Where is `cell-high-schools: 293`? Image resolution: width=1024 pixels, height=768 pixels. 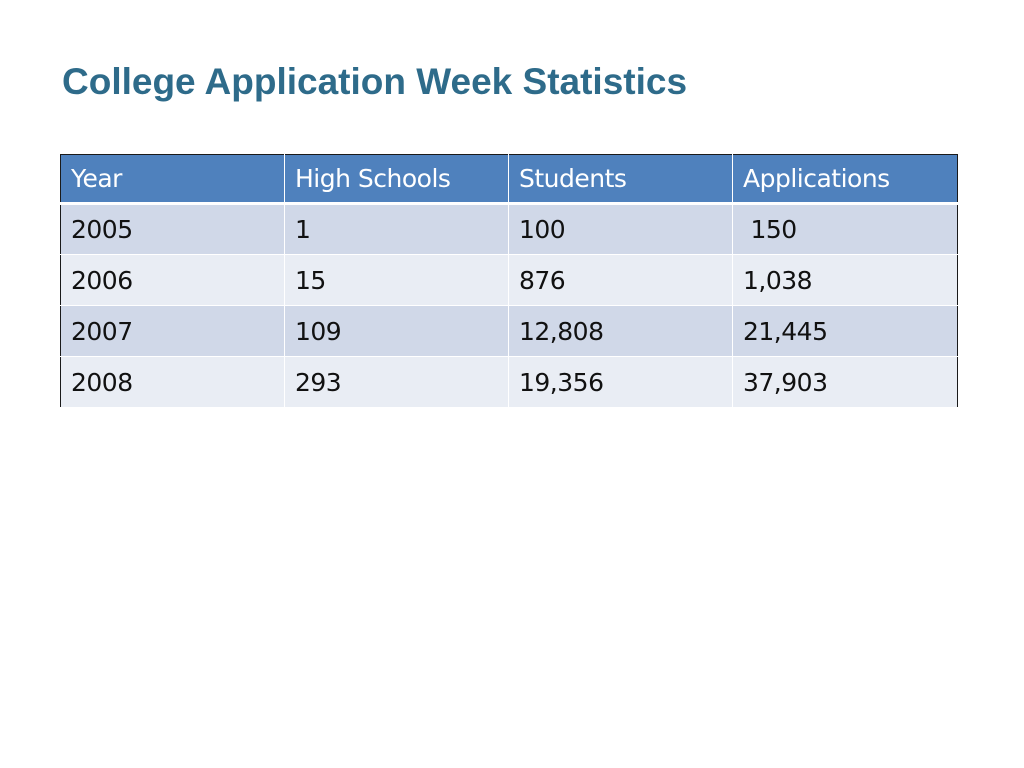
cell-high-schools: 293 is located at coordinates (396, 382).